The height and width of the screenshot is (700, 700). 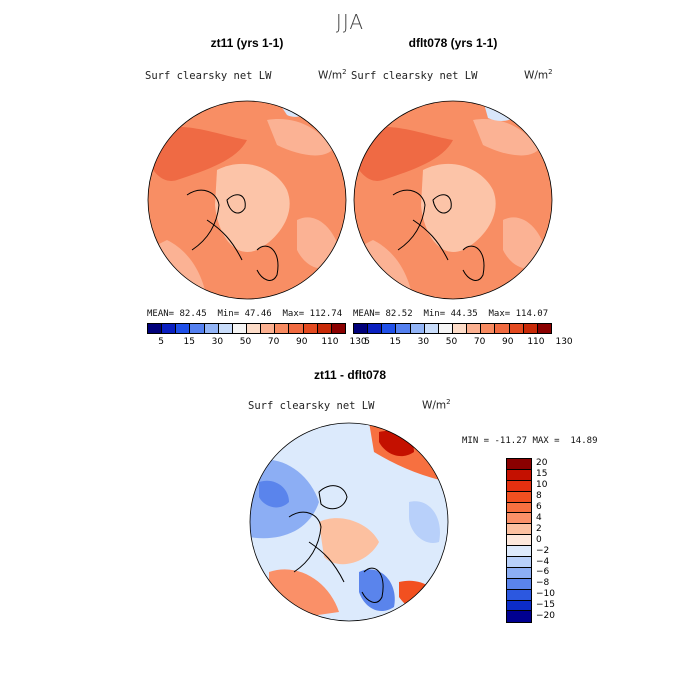 What do you see at coordinates (256, 343) in the screenshot?
I see `panel1-colorbar-labels: 5 15 30 50 70 90 110 130` at bounding box center [256, 343].